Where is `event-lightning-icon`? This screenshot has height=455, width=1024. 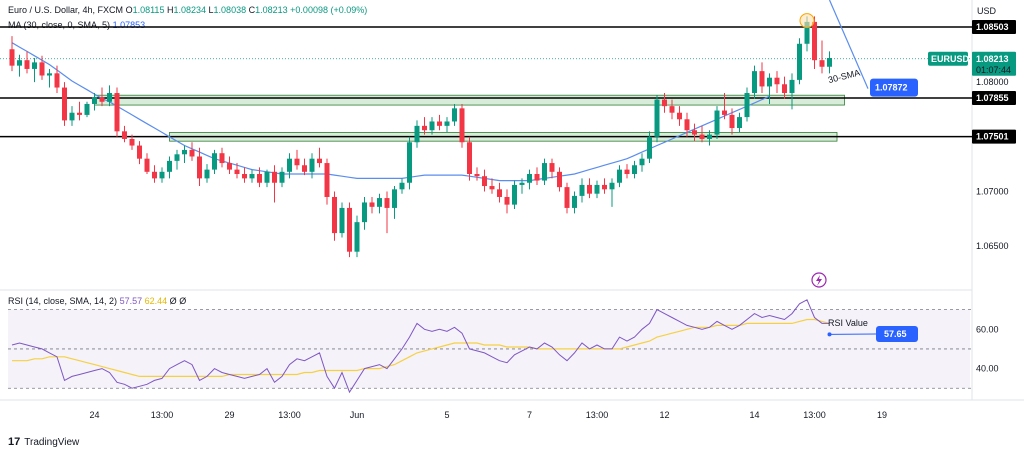
event-lightning-icon is located at coordinates (819, 280).